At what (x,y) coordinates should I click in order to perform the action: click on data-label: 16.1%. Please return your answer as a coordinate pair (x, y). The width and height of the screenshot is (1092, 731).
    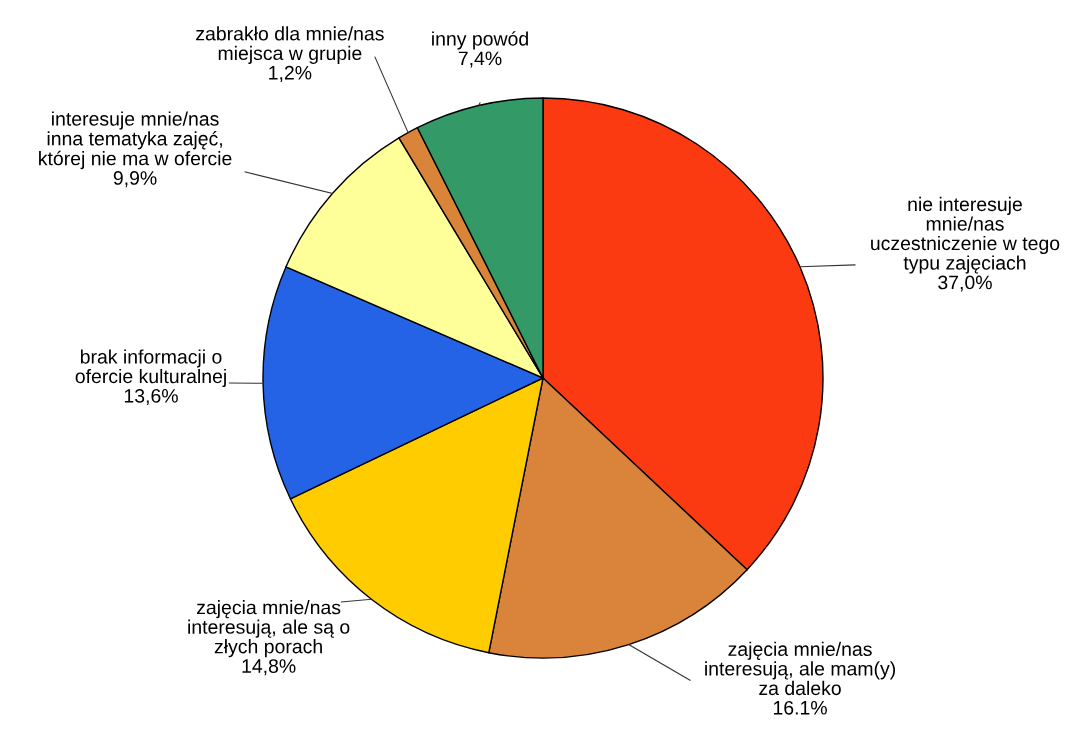
    Looking at the image, I should click on (800, 707).